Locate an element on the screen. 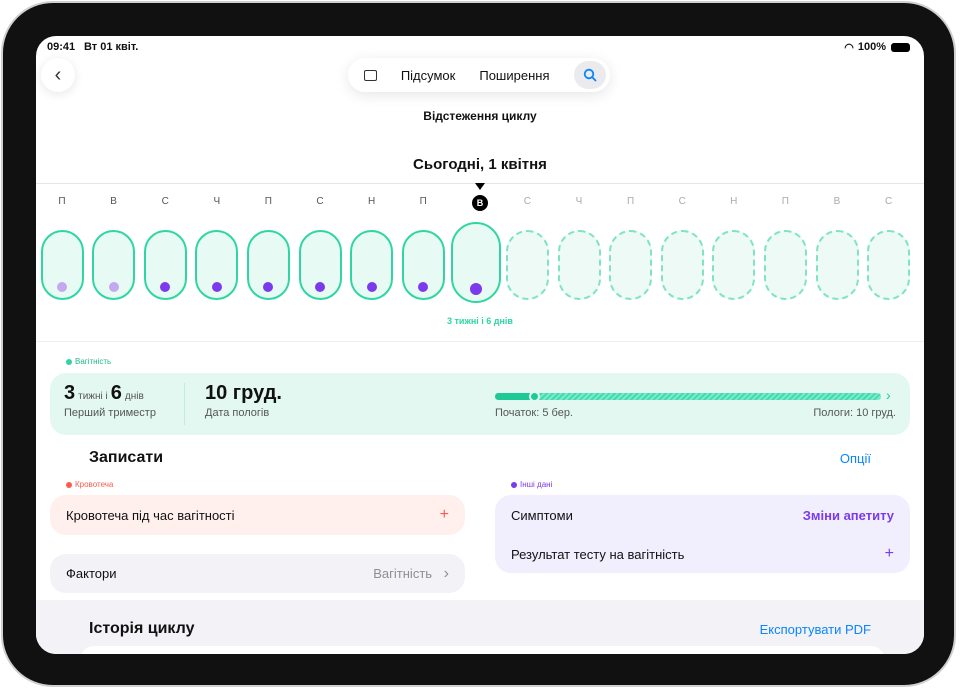 The width and height of the screenshot is (960, 689). battery-icon is located at coordinates (900, 47).